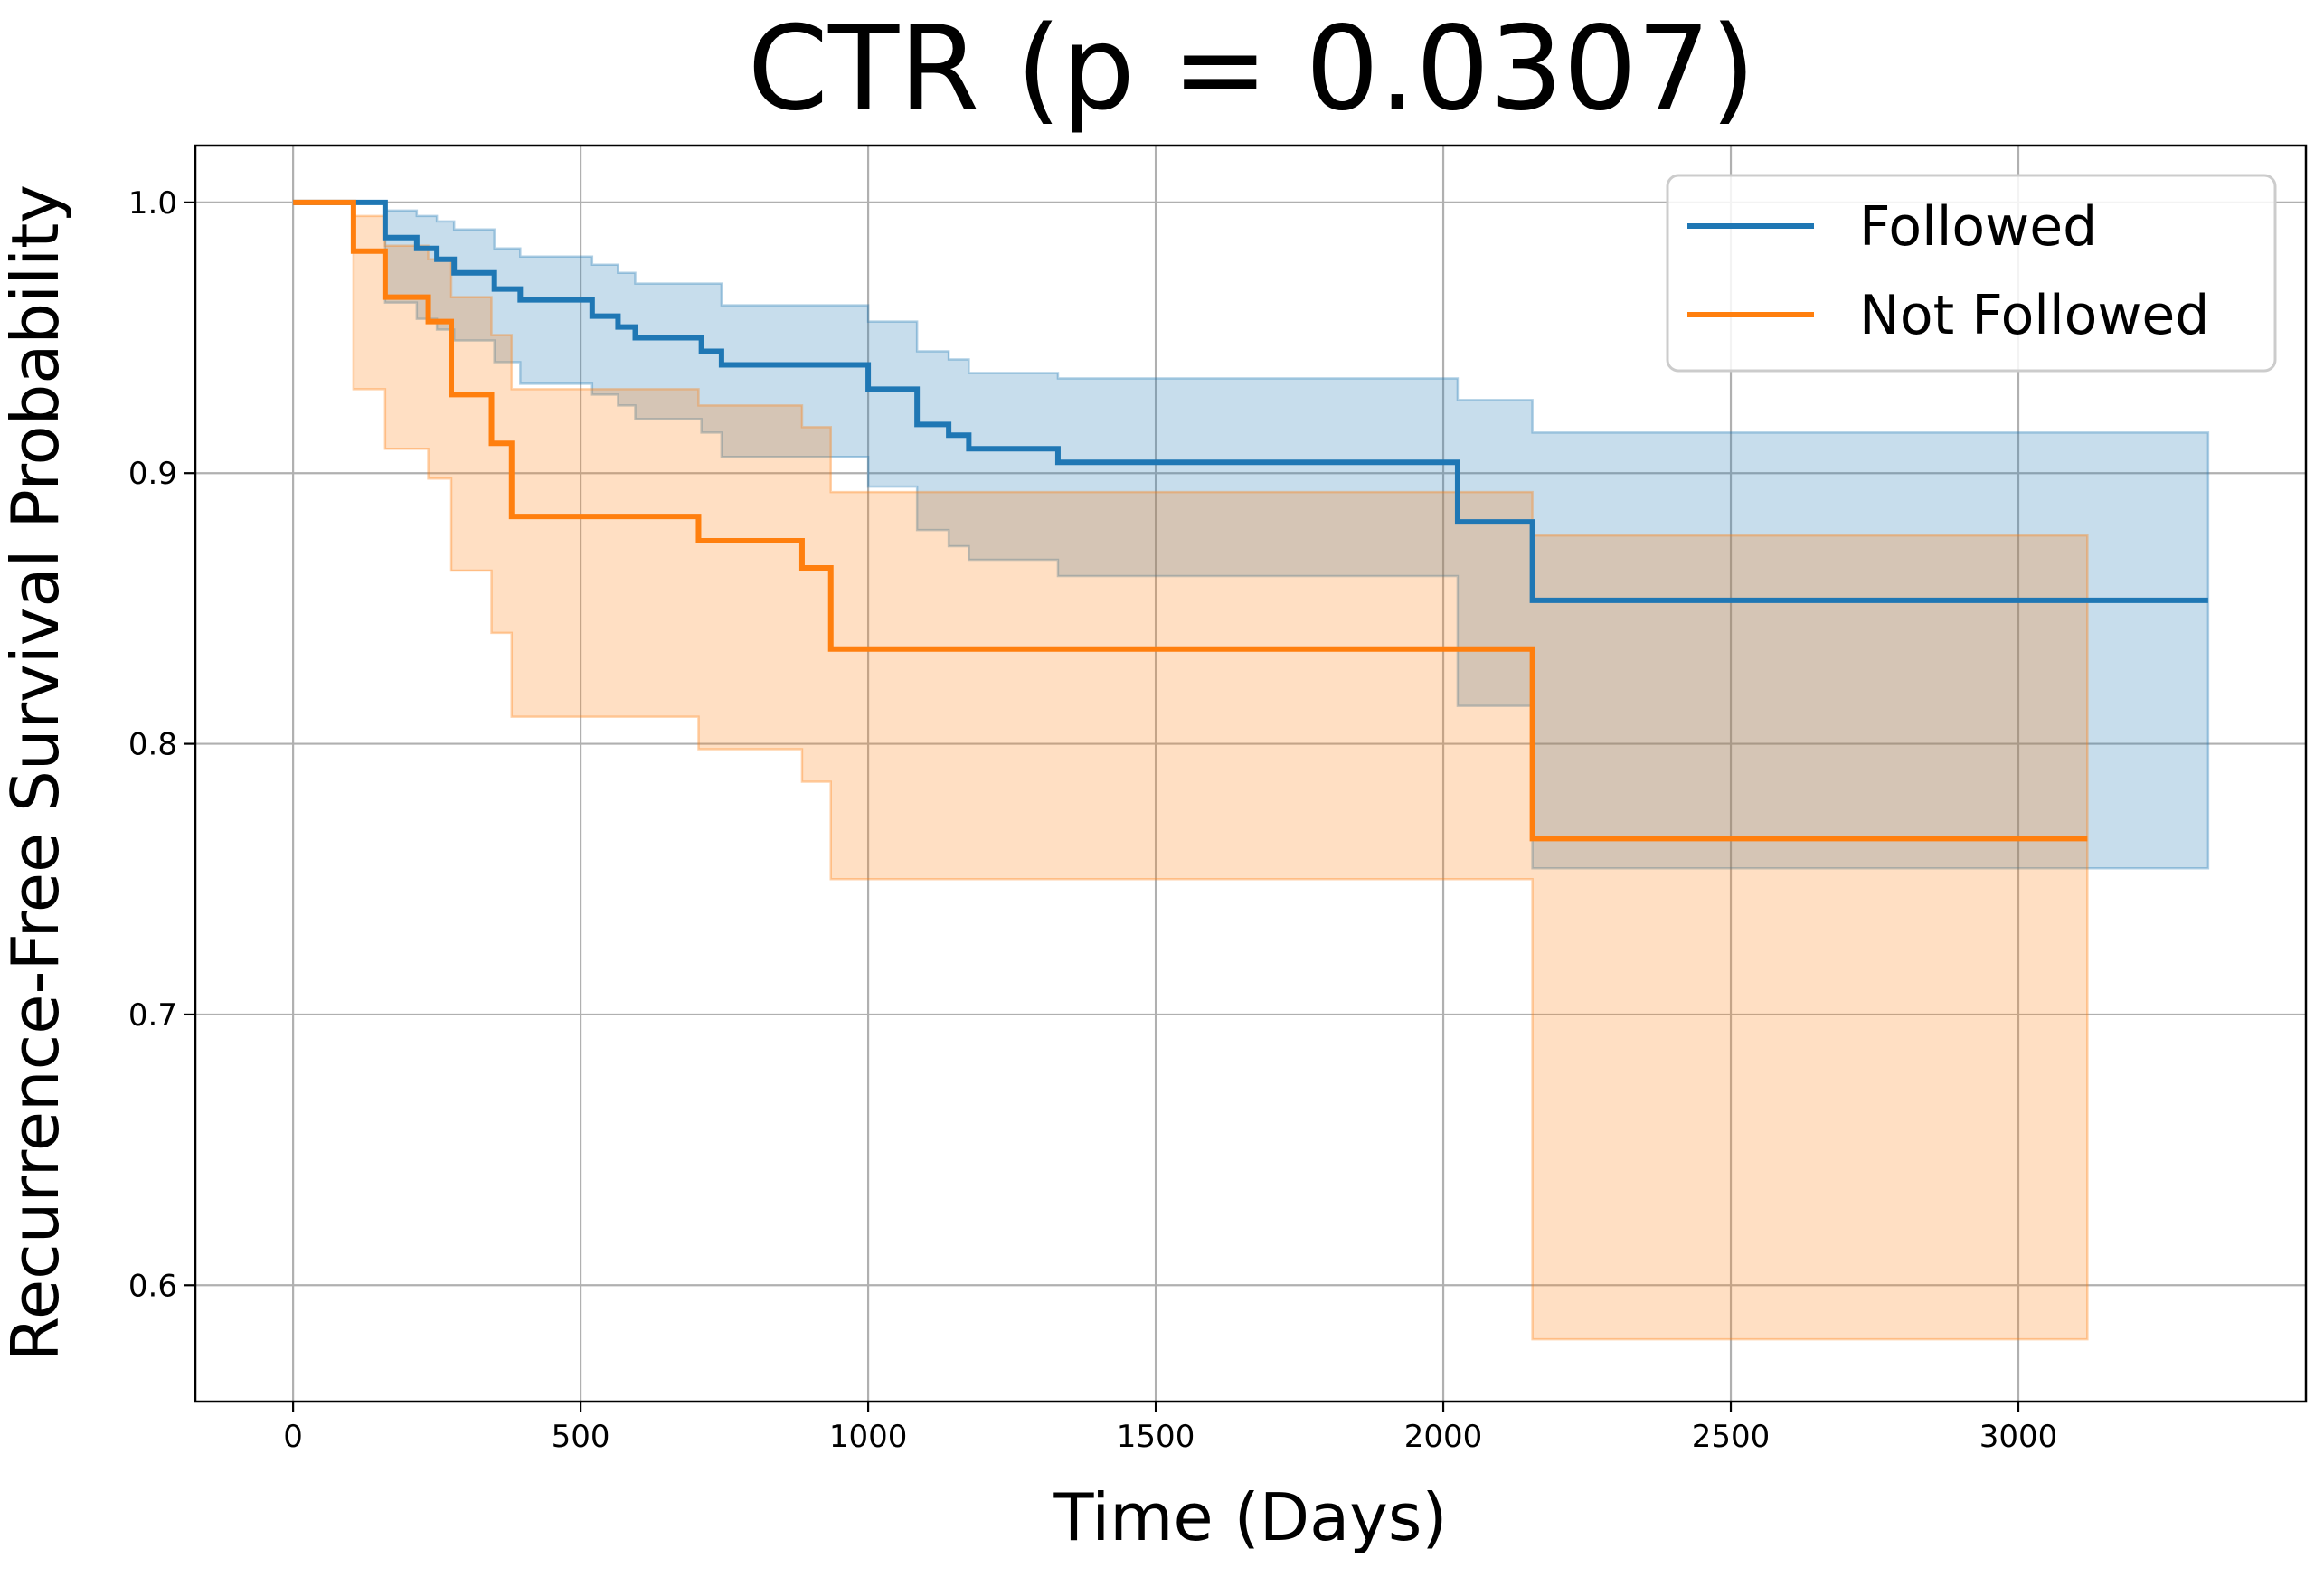  Describe the element at coordinates (293, 1437) in the screenshot. I see `x-tick-label: 0` at that location.